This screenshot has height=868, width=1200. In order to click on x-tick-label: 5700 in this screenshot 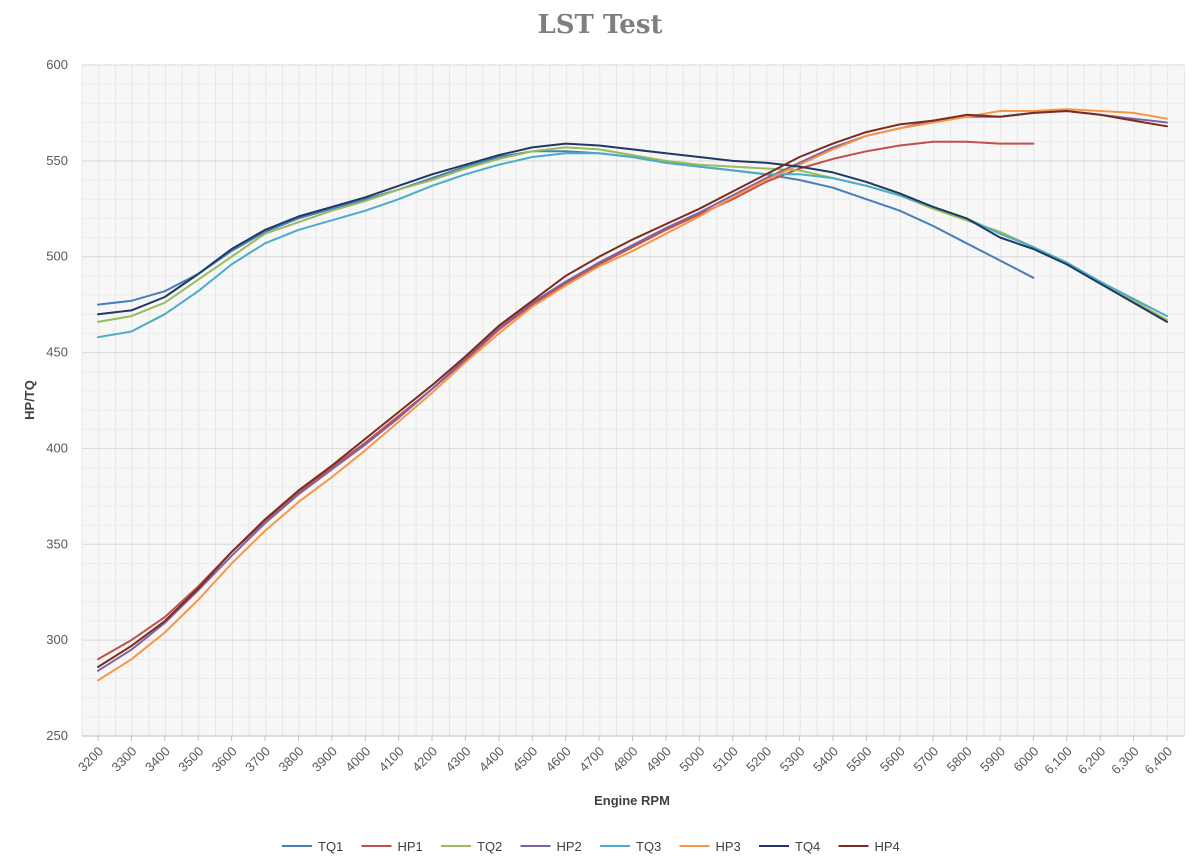, I will do `click(925, 759)`.